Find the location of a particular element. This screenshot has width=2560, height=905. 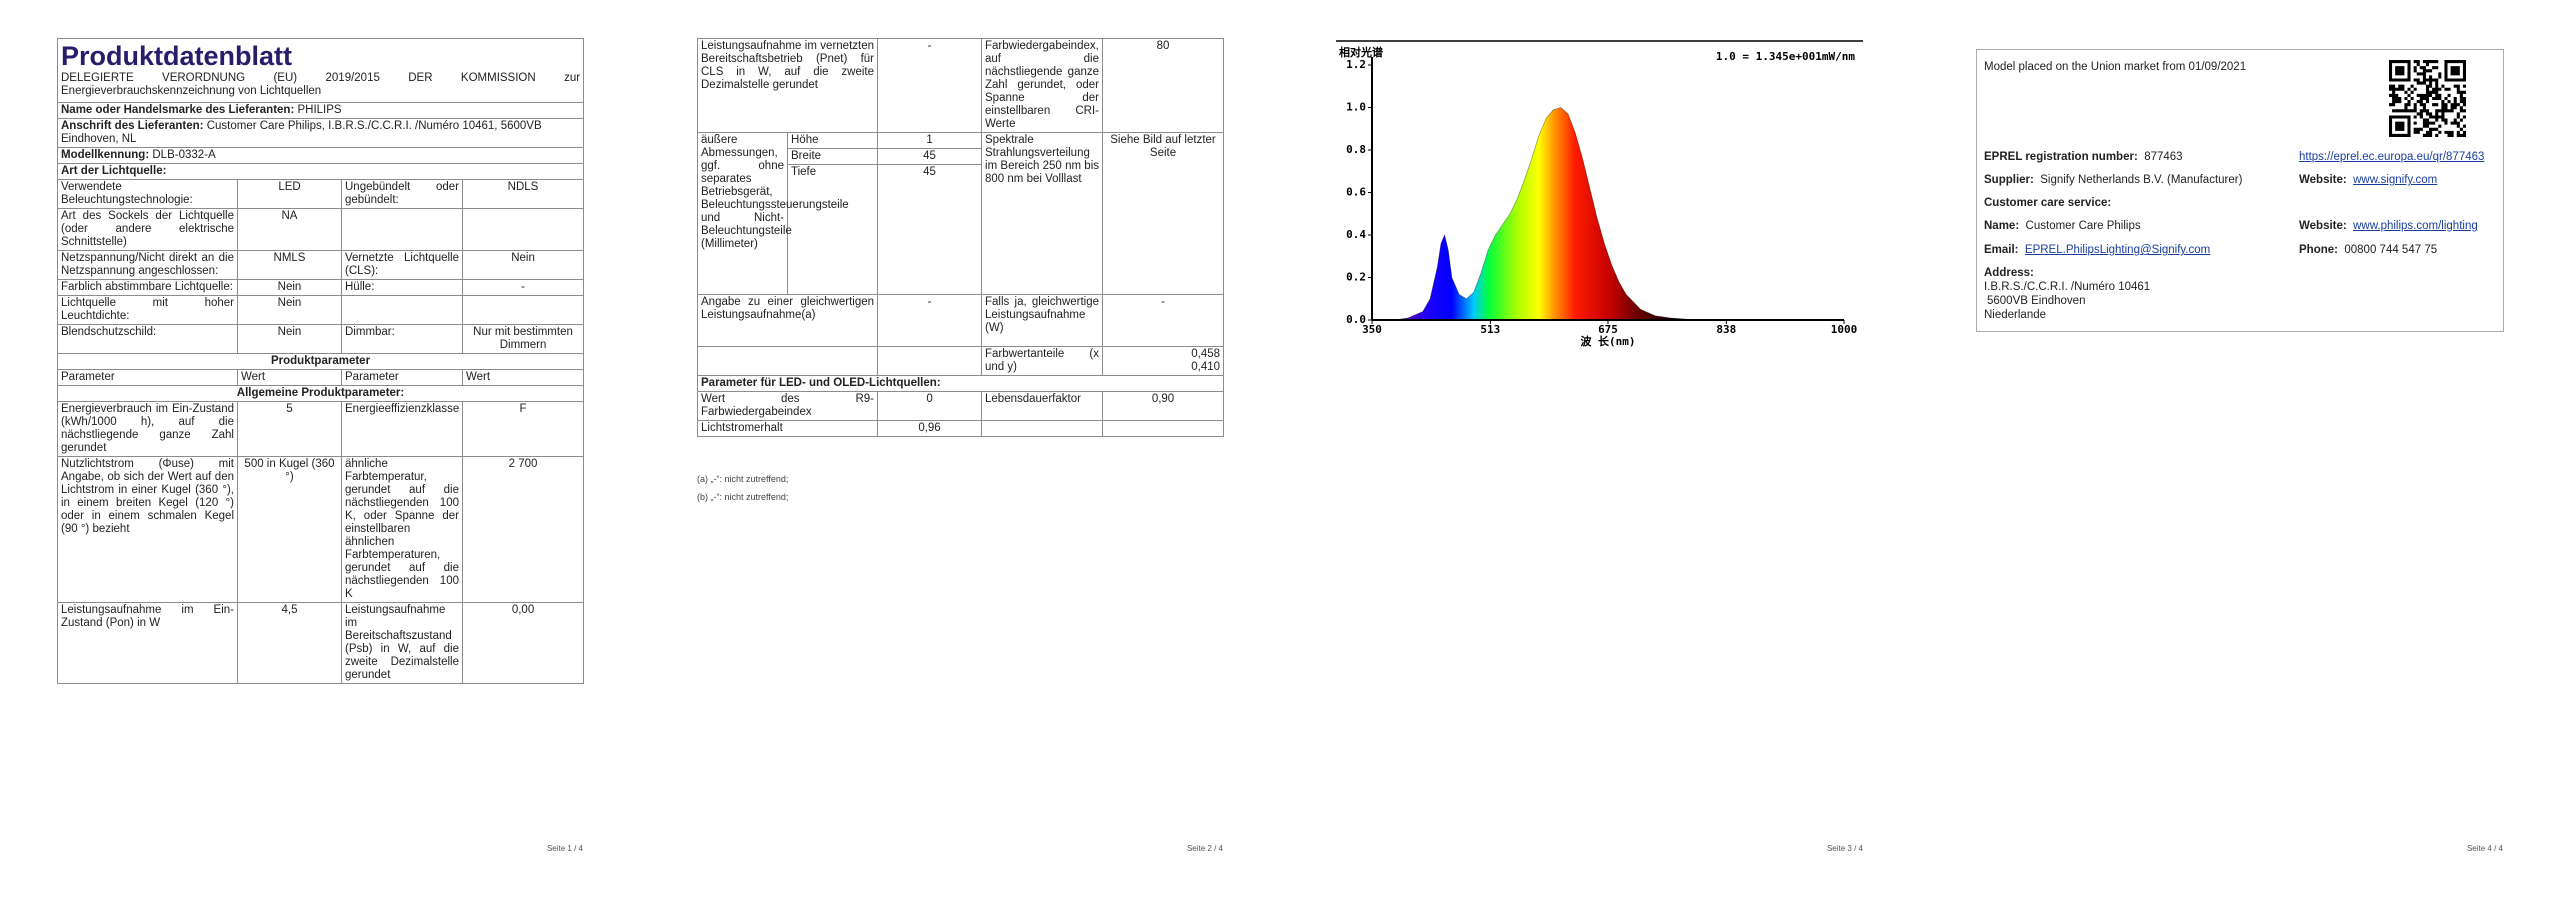

table-cell: Siehe Bild auf letzter Seite is located at coordinates (1163, 213).